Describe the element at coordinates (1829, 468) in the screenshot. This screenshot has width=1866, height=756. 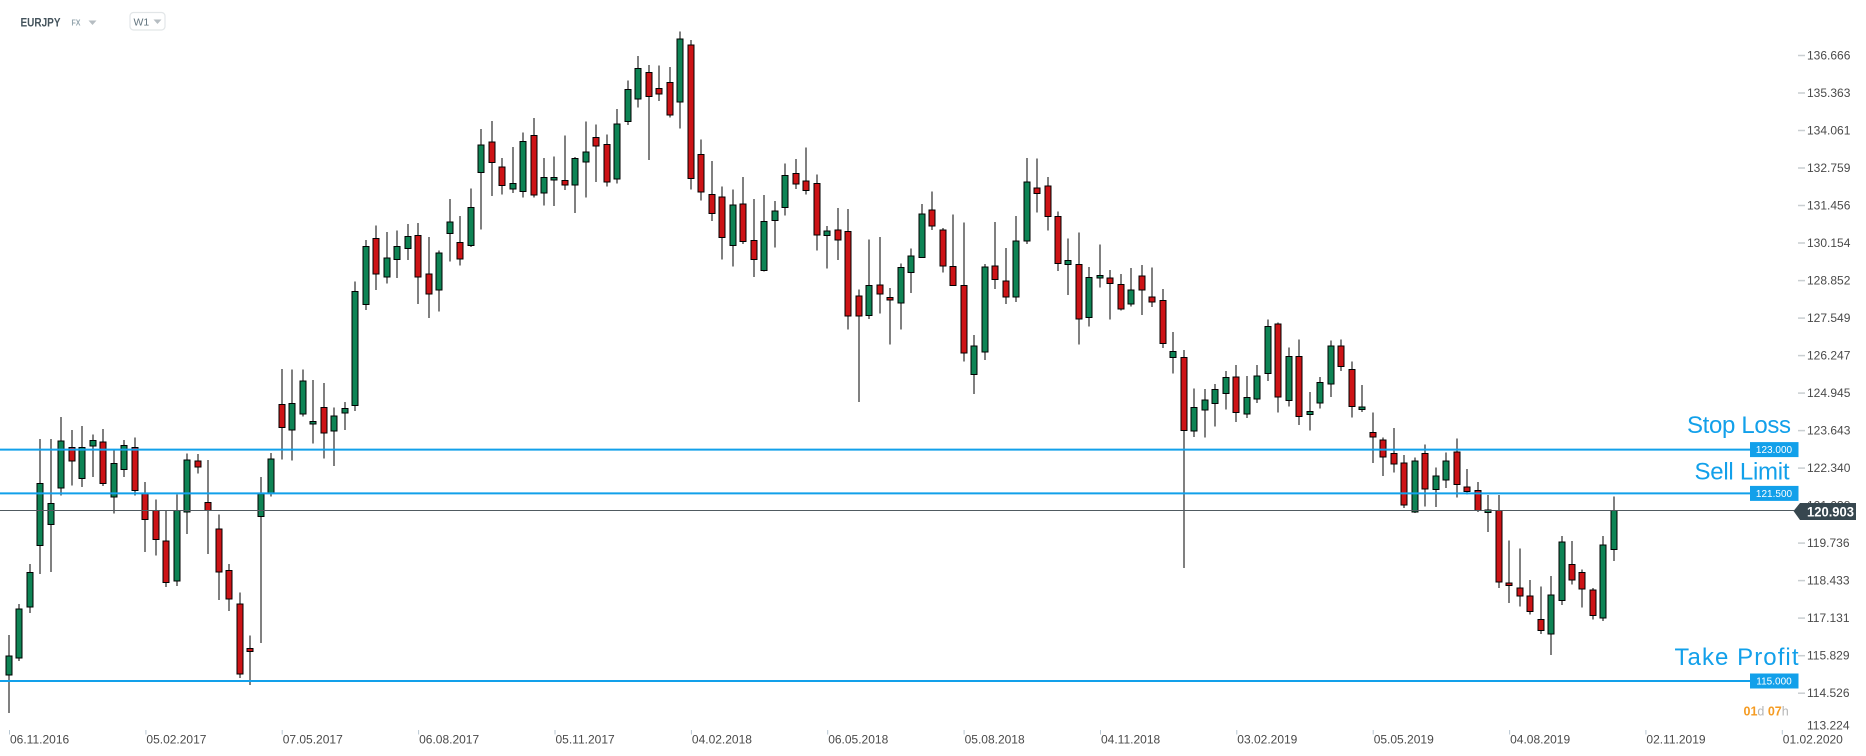
I see `svg-text: 122.340` at that location.